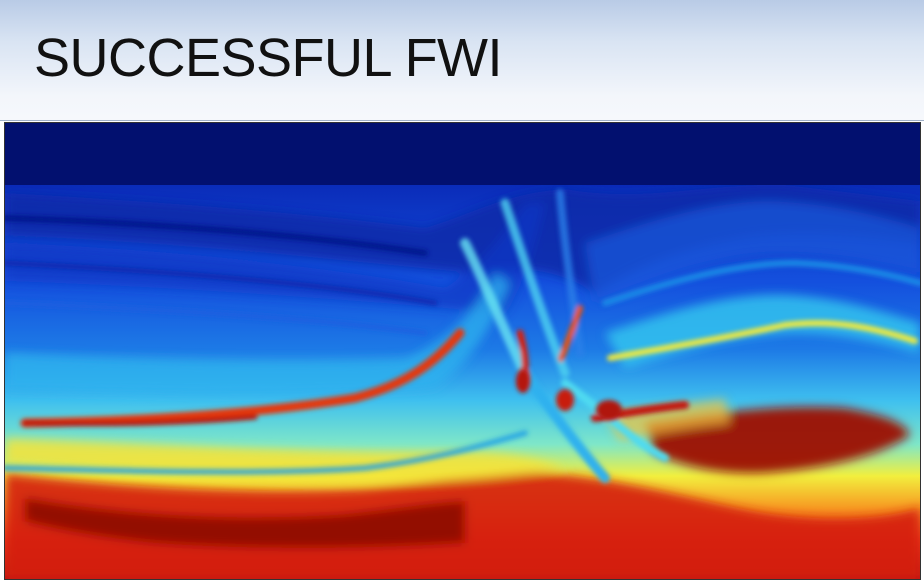 Image resolution: width=924 pixels, height=583 pixels. I want to click on slide-title: SUCCESSFUL FWI, so click(268, 58).